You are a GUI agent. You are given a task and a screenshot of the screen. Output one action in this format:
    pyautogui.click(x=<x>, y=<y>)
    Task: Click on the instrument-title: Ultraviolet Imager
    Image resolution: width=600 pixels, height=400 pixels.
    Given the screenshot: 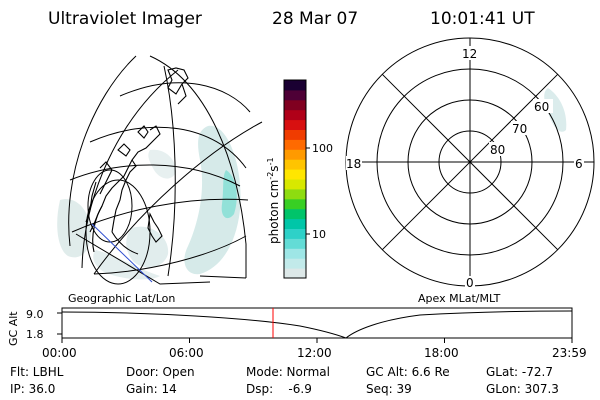 What is the action you would take?
    pyautogui.click(x=125, y=19)
    